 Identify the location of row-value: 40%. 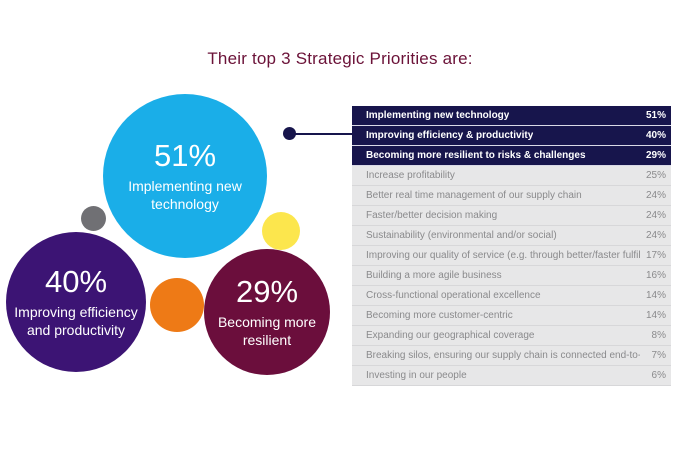
(655, 135).